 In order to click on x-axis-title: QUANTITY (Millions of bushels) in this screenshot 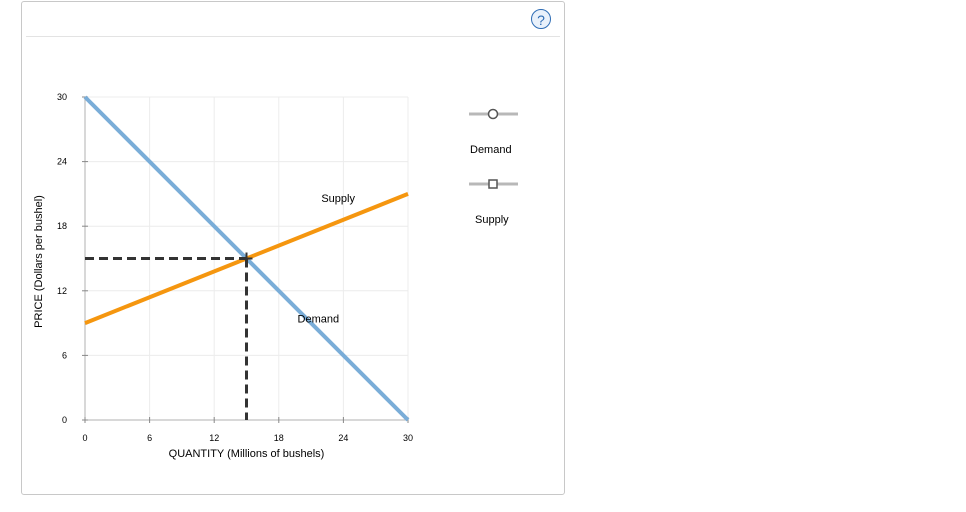, I will do `click(247, 454)`.